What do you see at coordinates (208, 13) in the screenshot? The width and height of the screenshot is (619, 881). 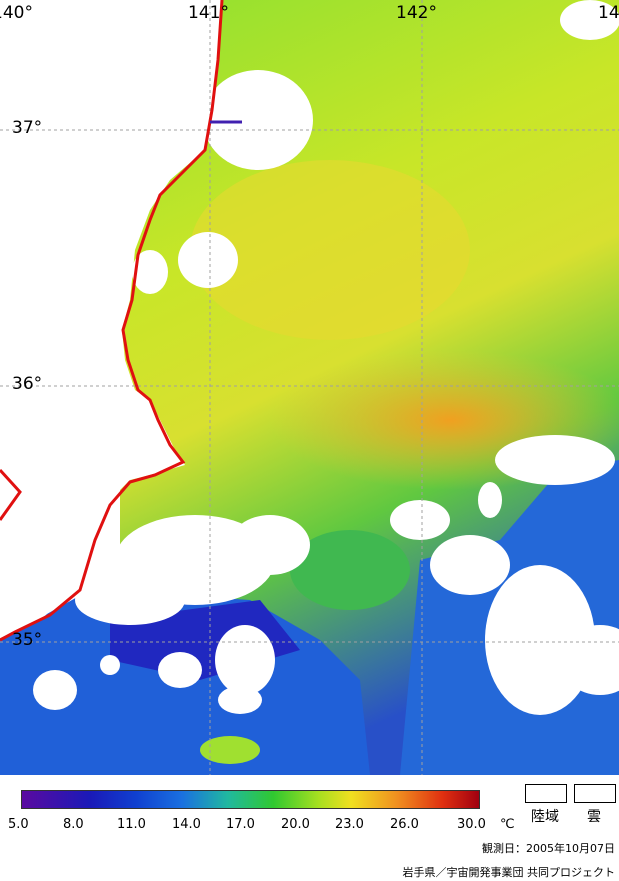 I see `lon-label-141: 141°` at bounding box center [208, 13].